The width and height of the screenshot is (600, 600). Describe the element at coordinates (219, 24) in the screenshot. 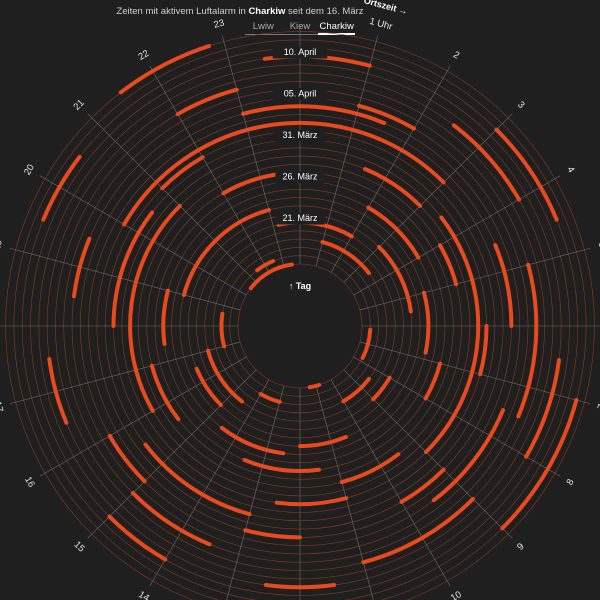

I see `hour-label: 23` at that location.